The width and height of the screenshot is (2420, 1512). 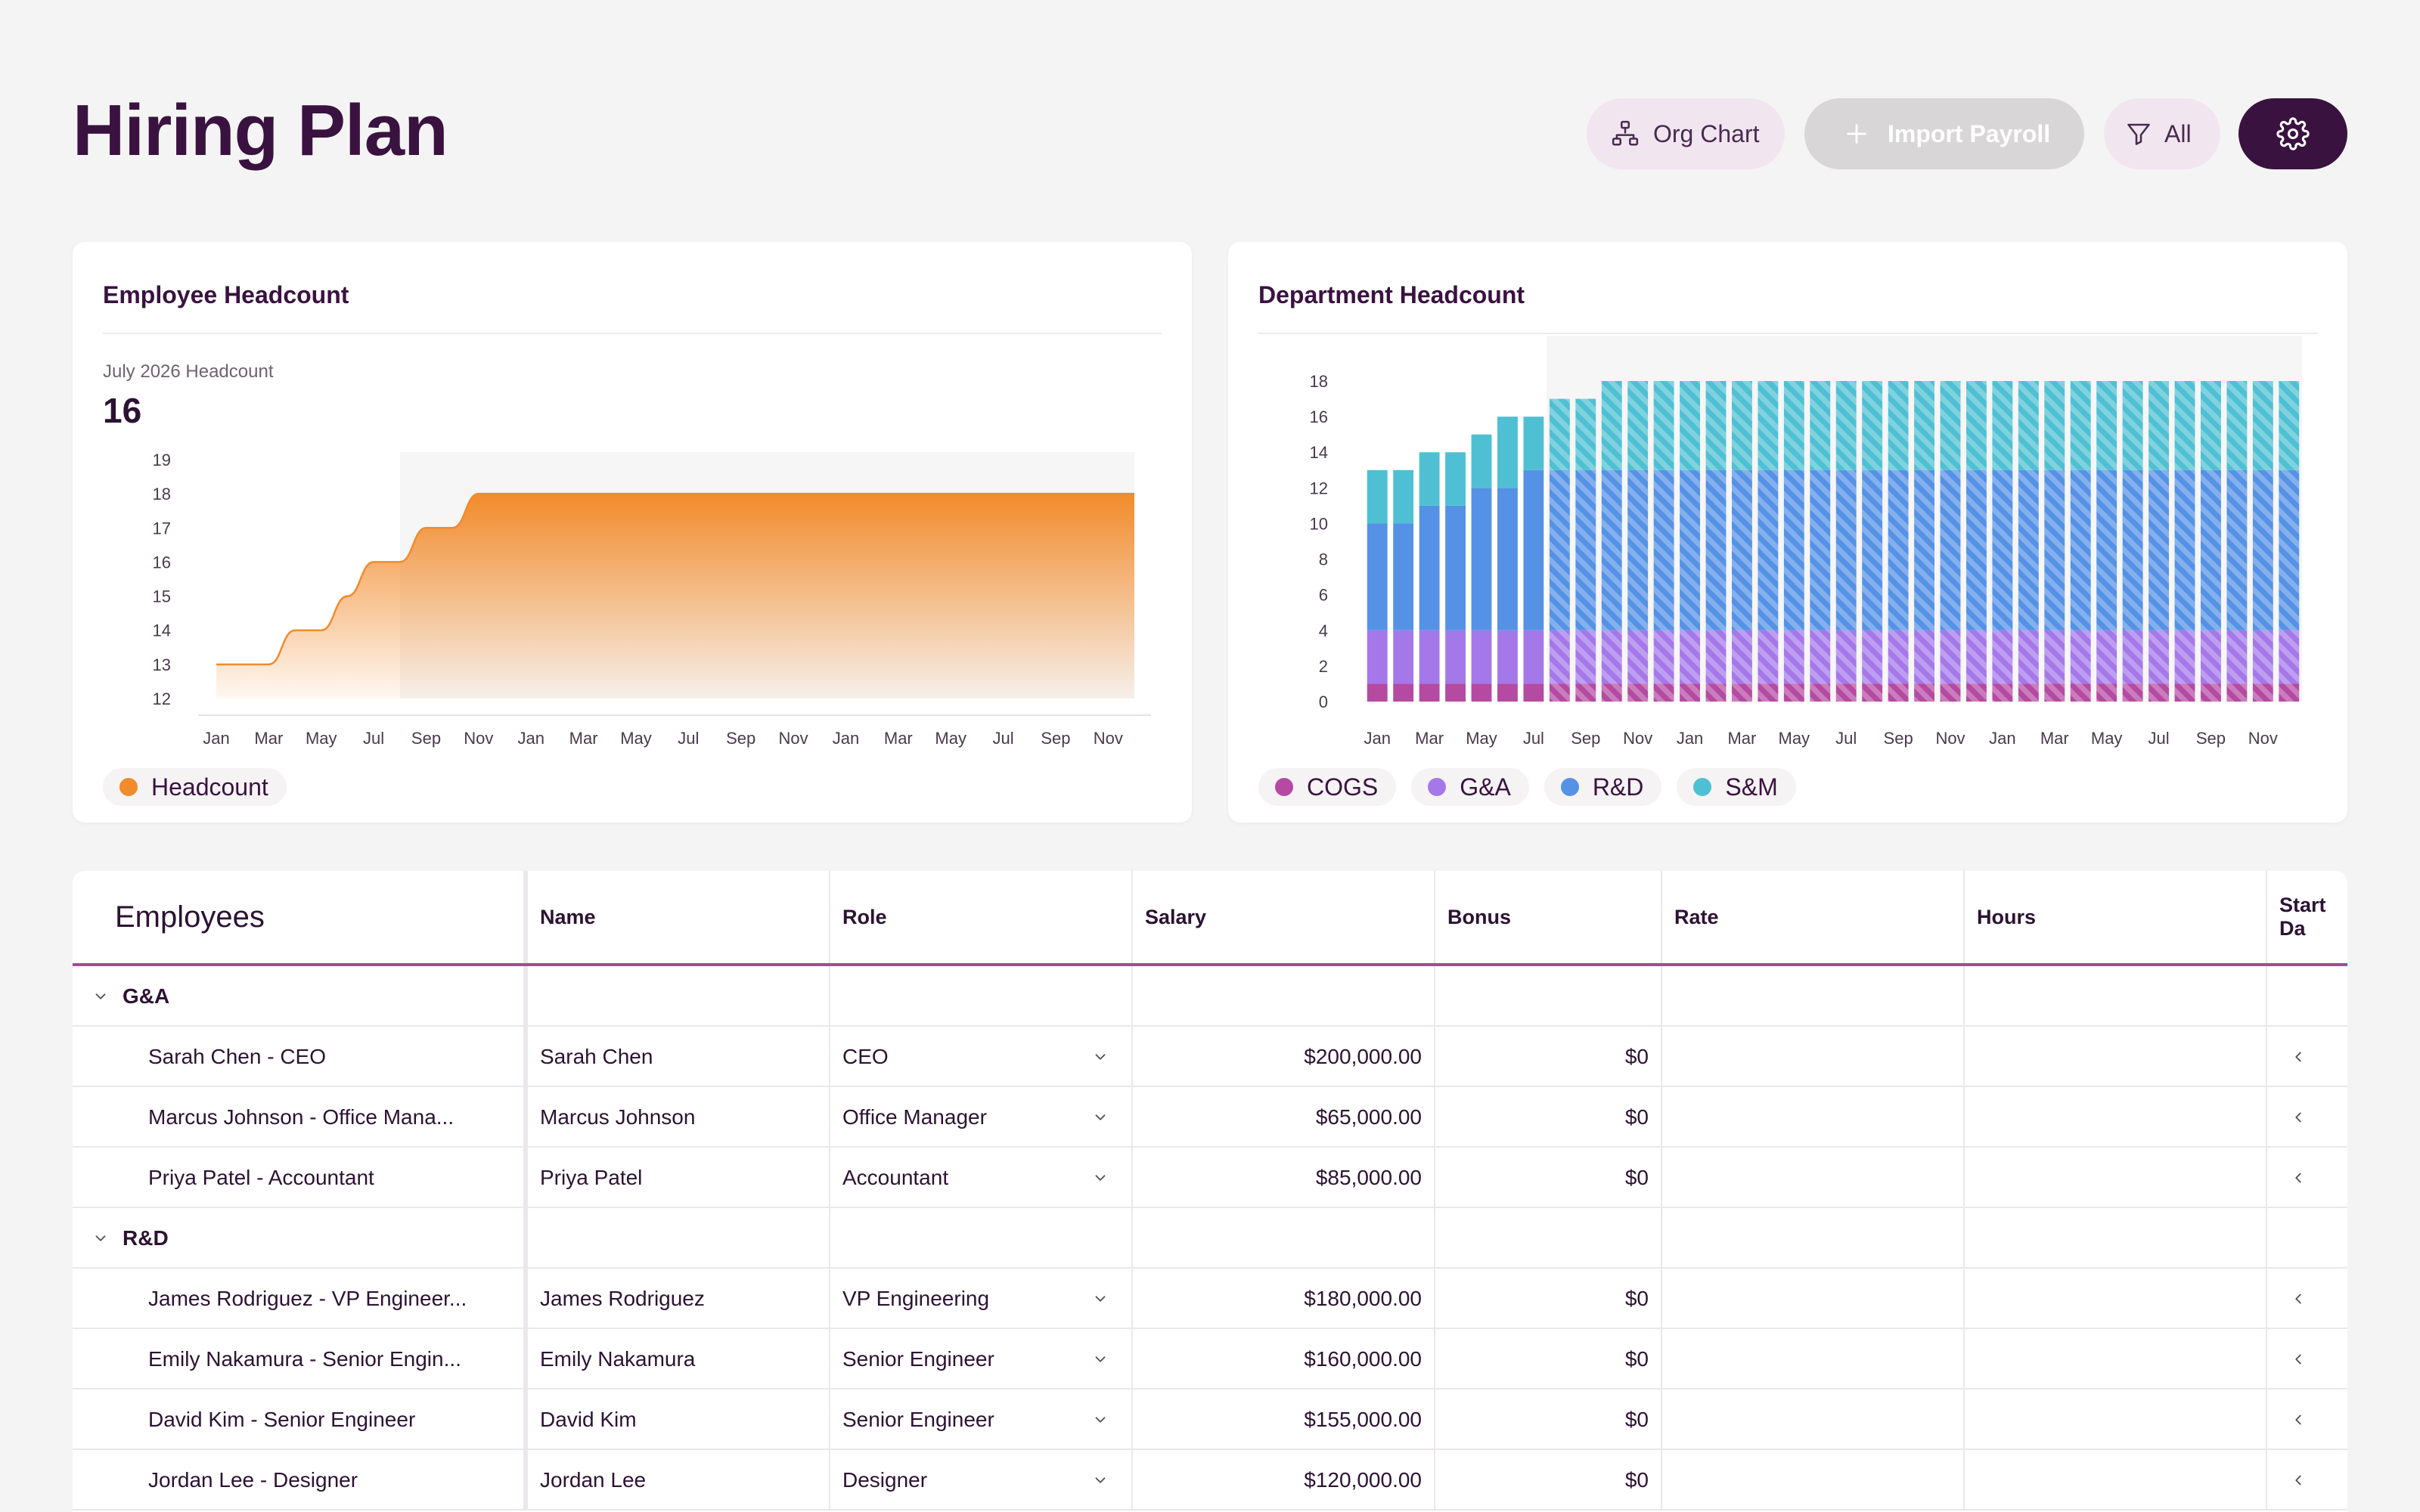 What do you see at coordinates (2292, 133) in the screenshot?
I see `settings-button` at bounding box center [2292, 133].